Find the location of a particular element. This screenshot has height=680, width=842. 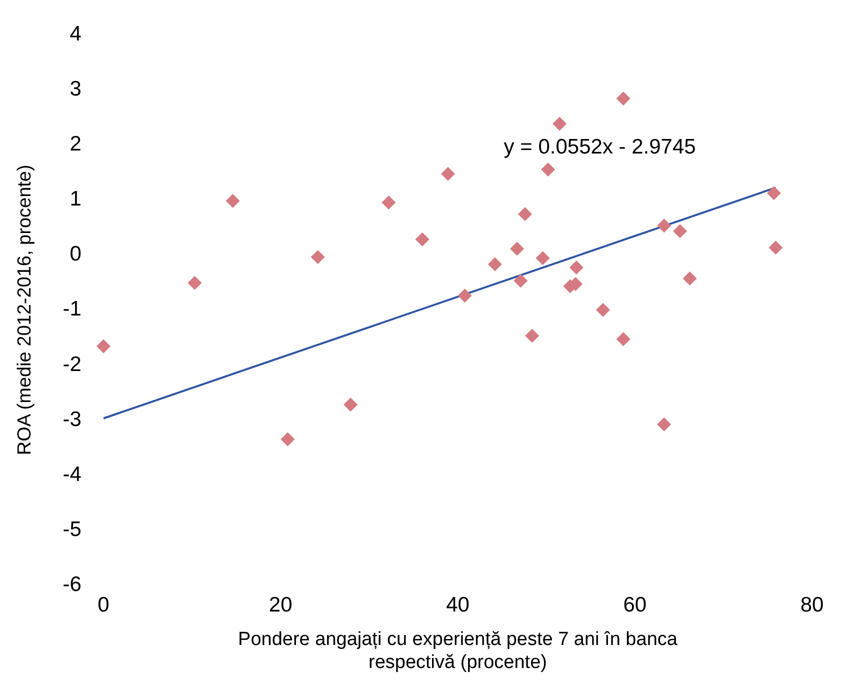

y-tick-label: -2 is located at coordinates (72, 364).